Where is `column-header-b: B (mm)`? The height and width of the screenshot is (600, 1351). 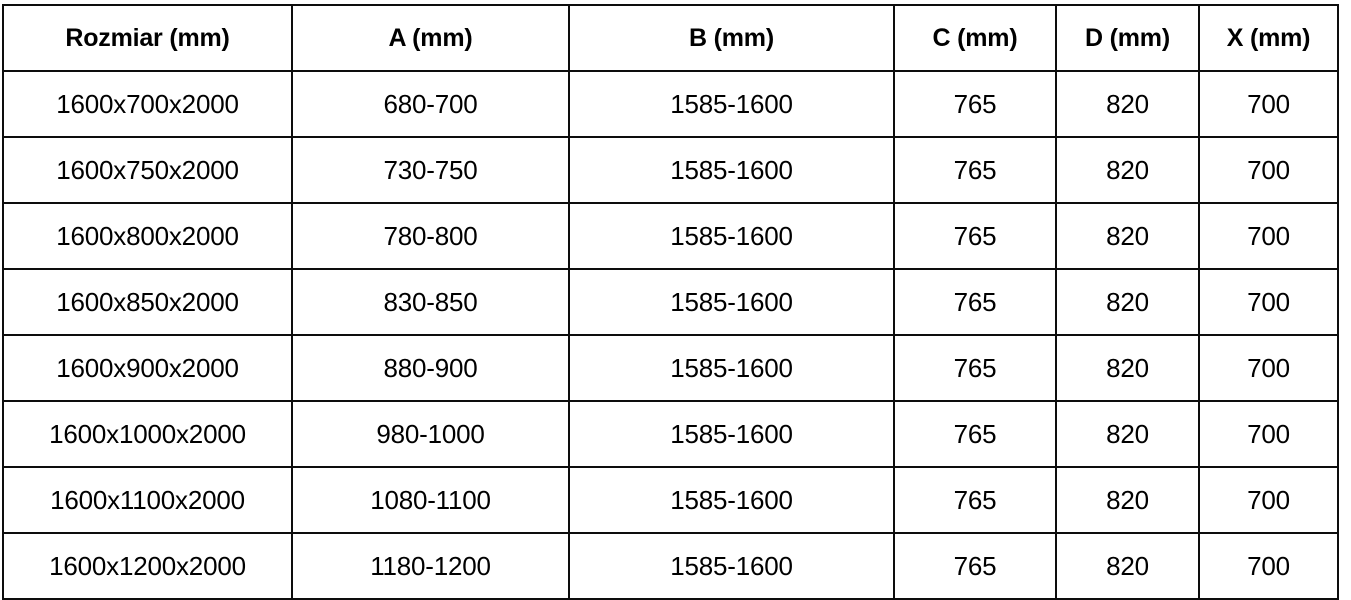 column-header-b: B (mm) is located at coordinates (731, 38).